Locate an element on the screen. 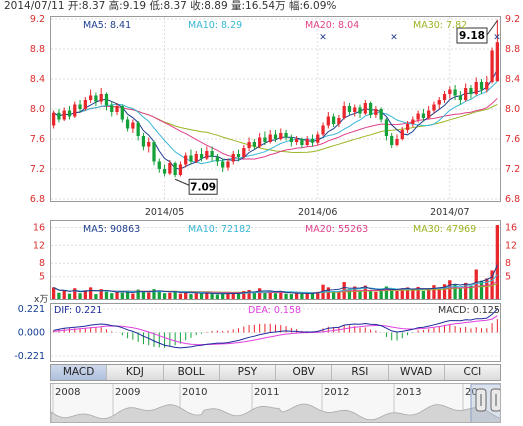 The width and height of the screenshot is (523, 426). volume-ma5-line is located at coordinates (275, 279).